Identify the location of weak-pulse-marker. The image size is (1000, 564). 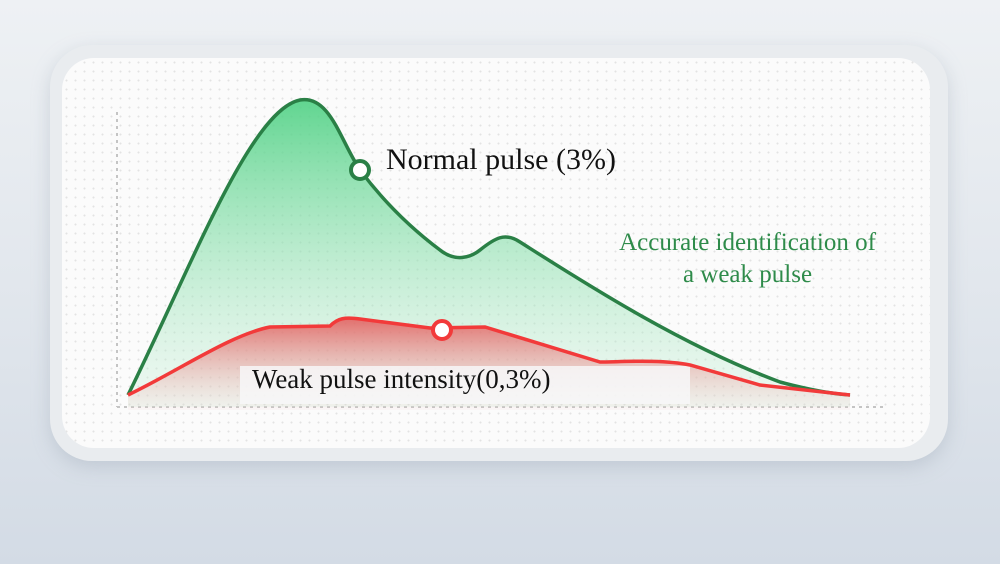
(442, 330).